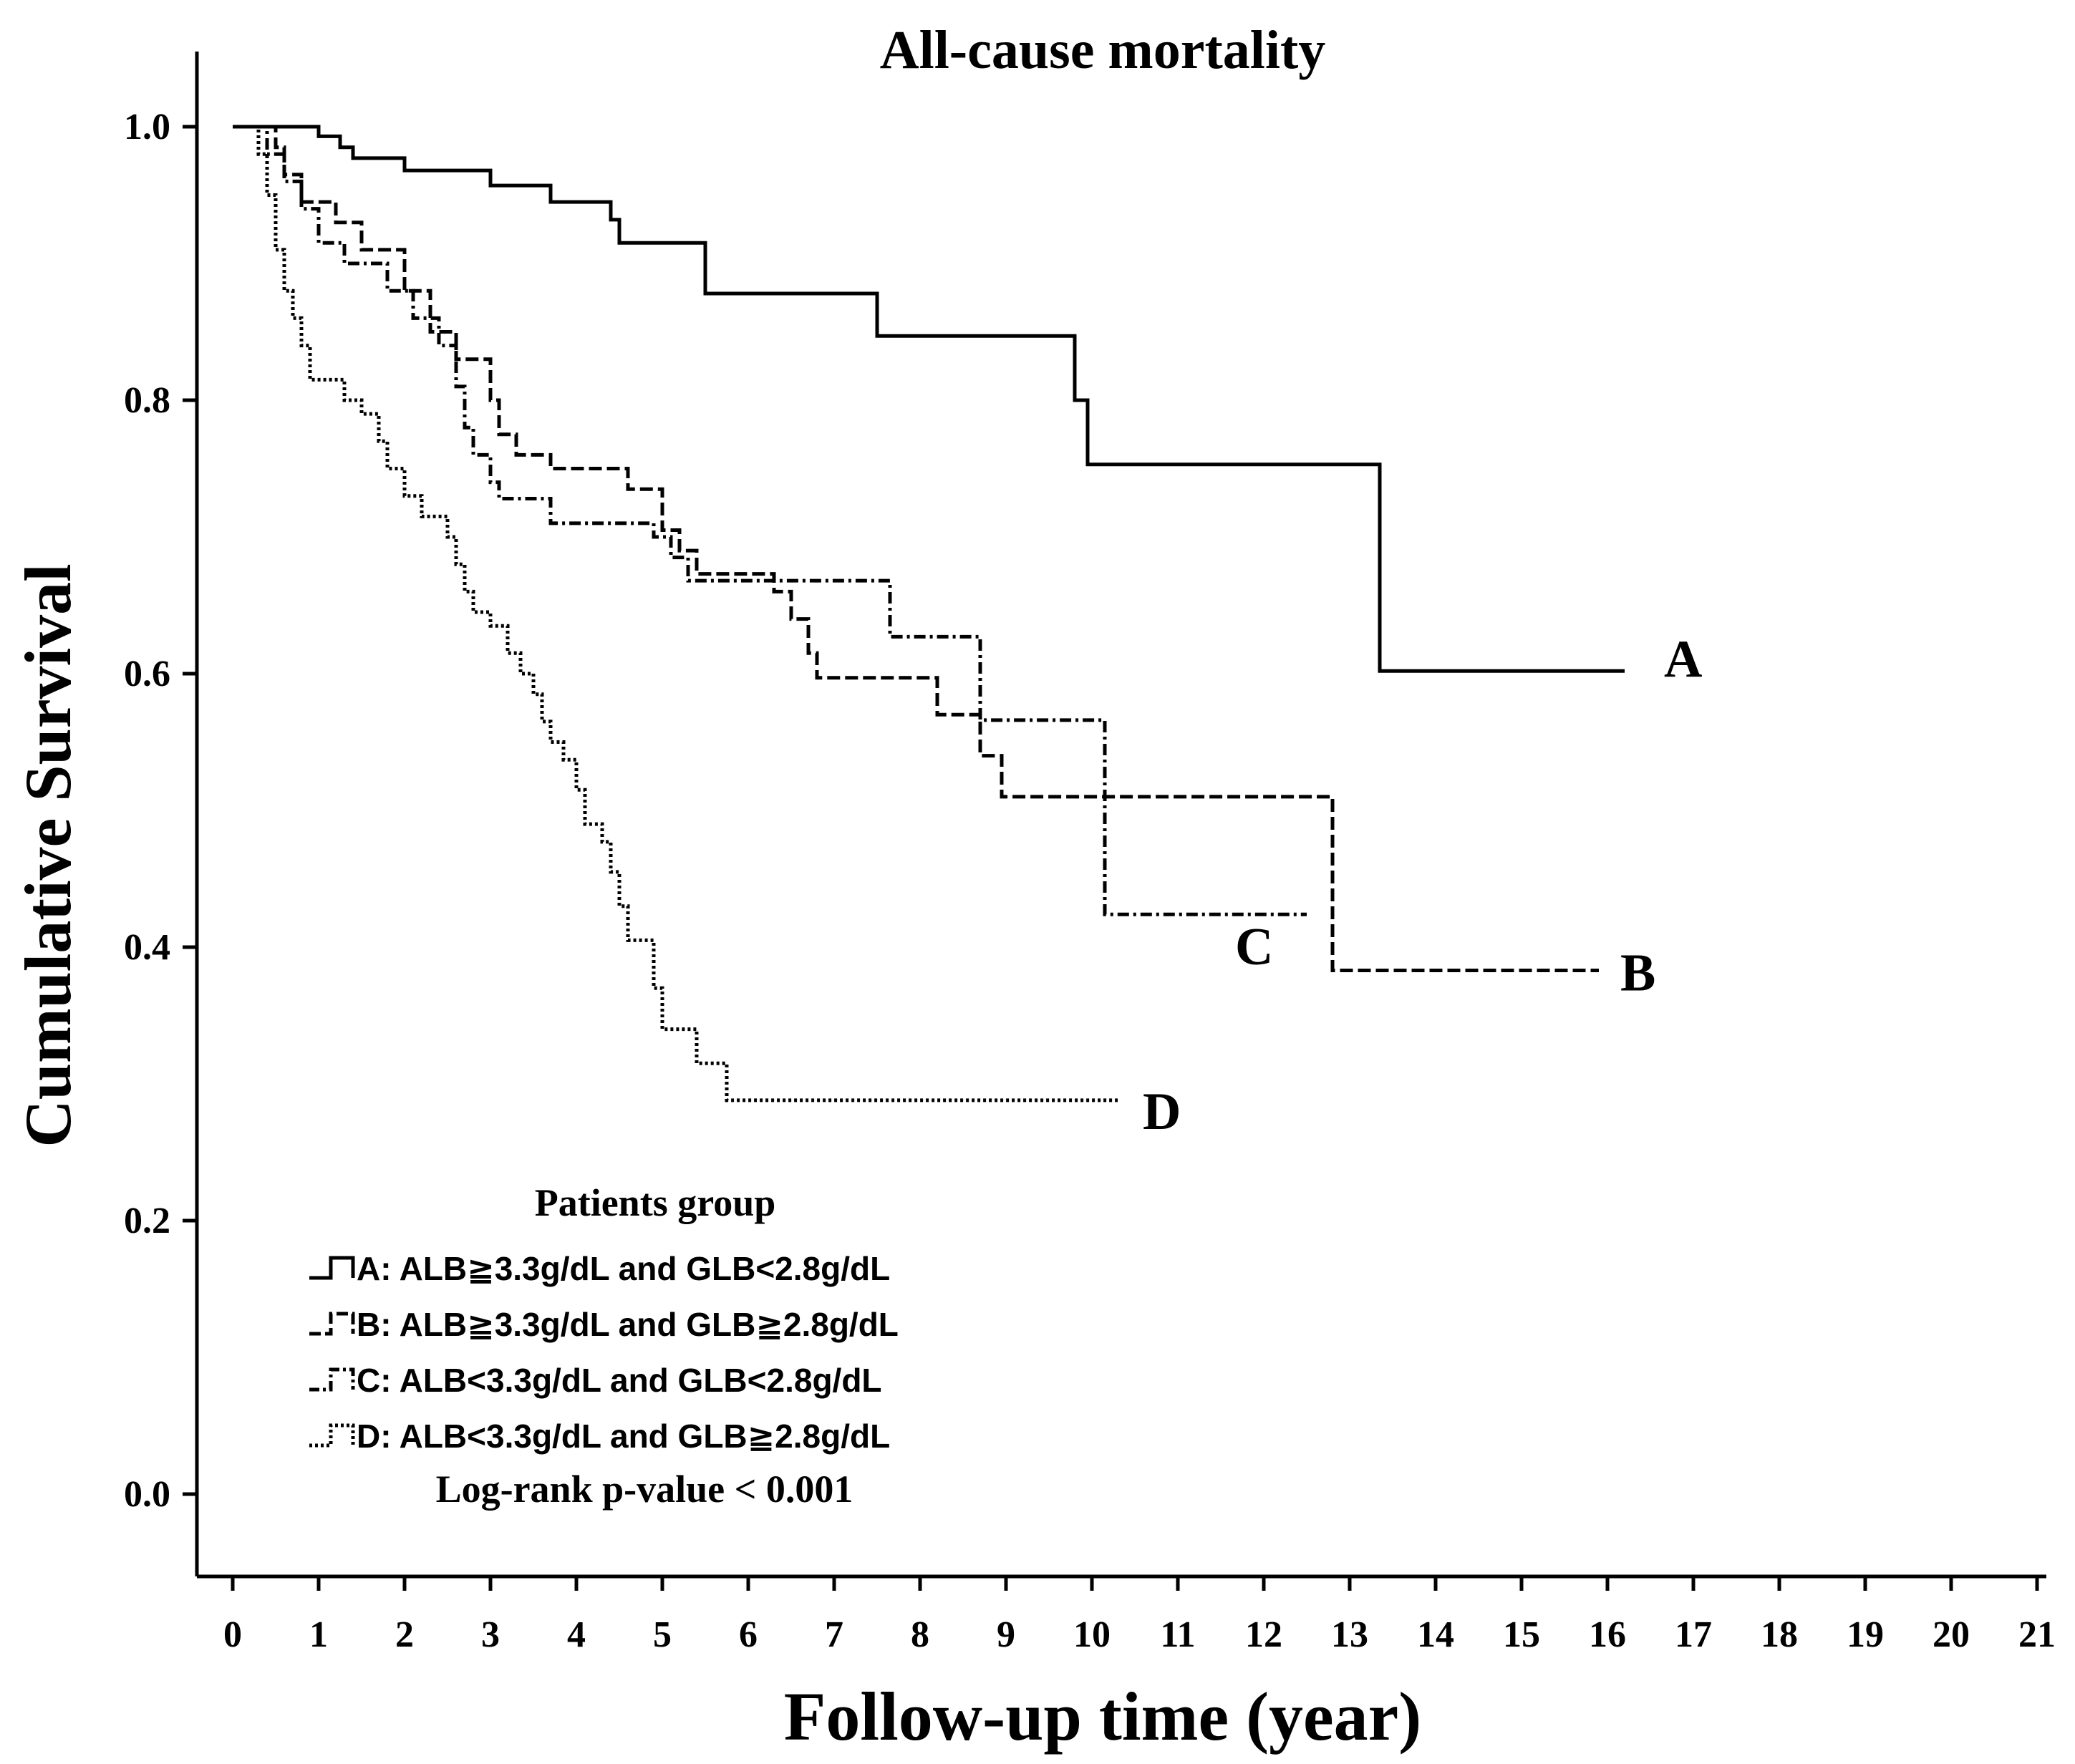 The height and width of the screenshot is (1764, 2075). What do you see at coordinates (1177, 1634) in the screenshot?
I see `x-tick-label: 11` at bounding box center [1177, 1634].